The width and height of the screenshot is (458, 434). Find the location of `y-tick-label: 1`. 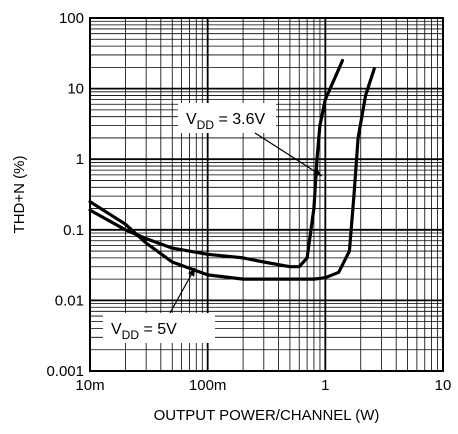

y-tick-label: 1 is located at coordinates (80, 159).